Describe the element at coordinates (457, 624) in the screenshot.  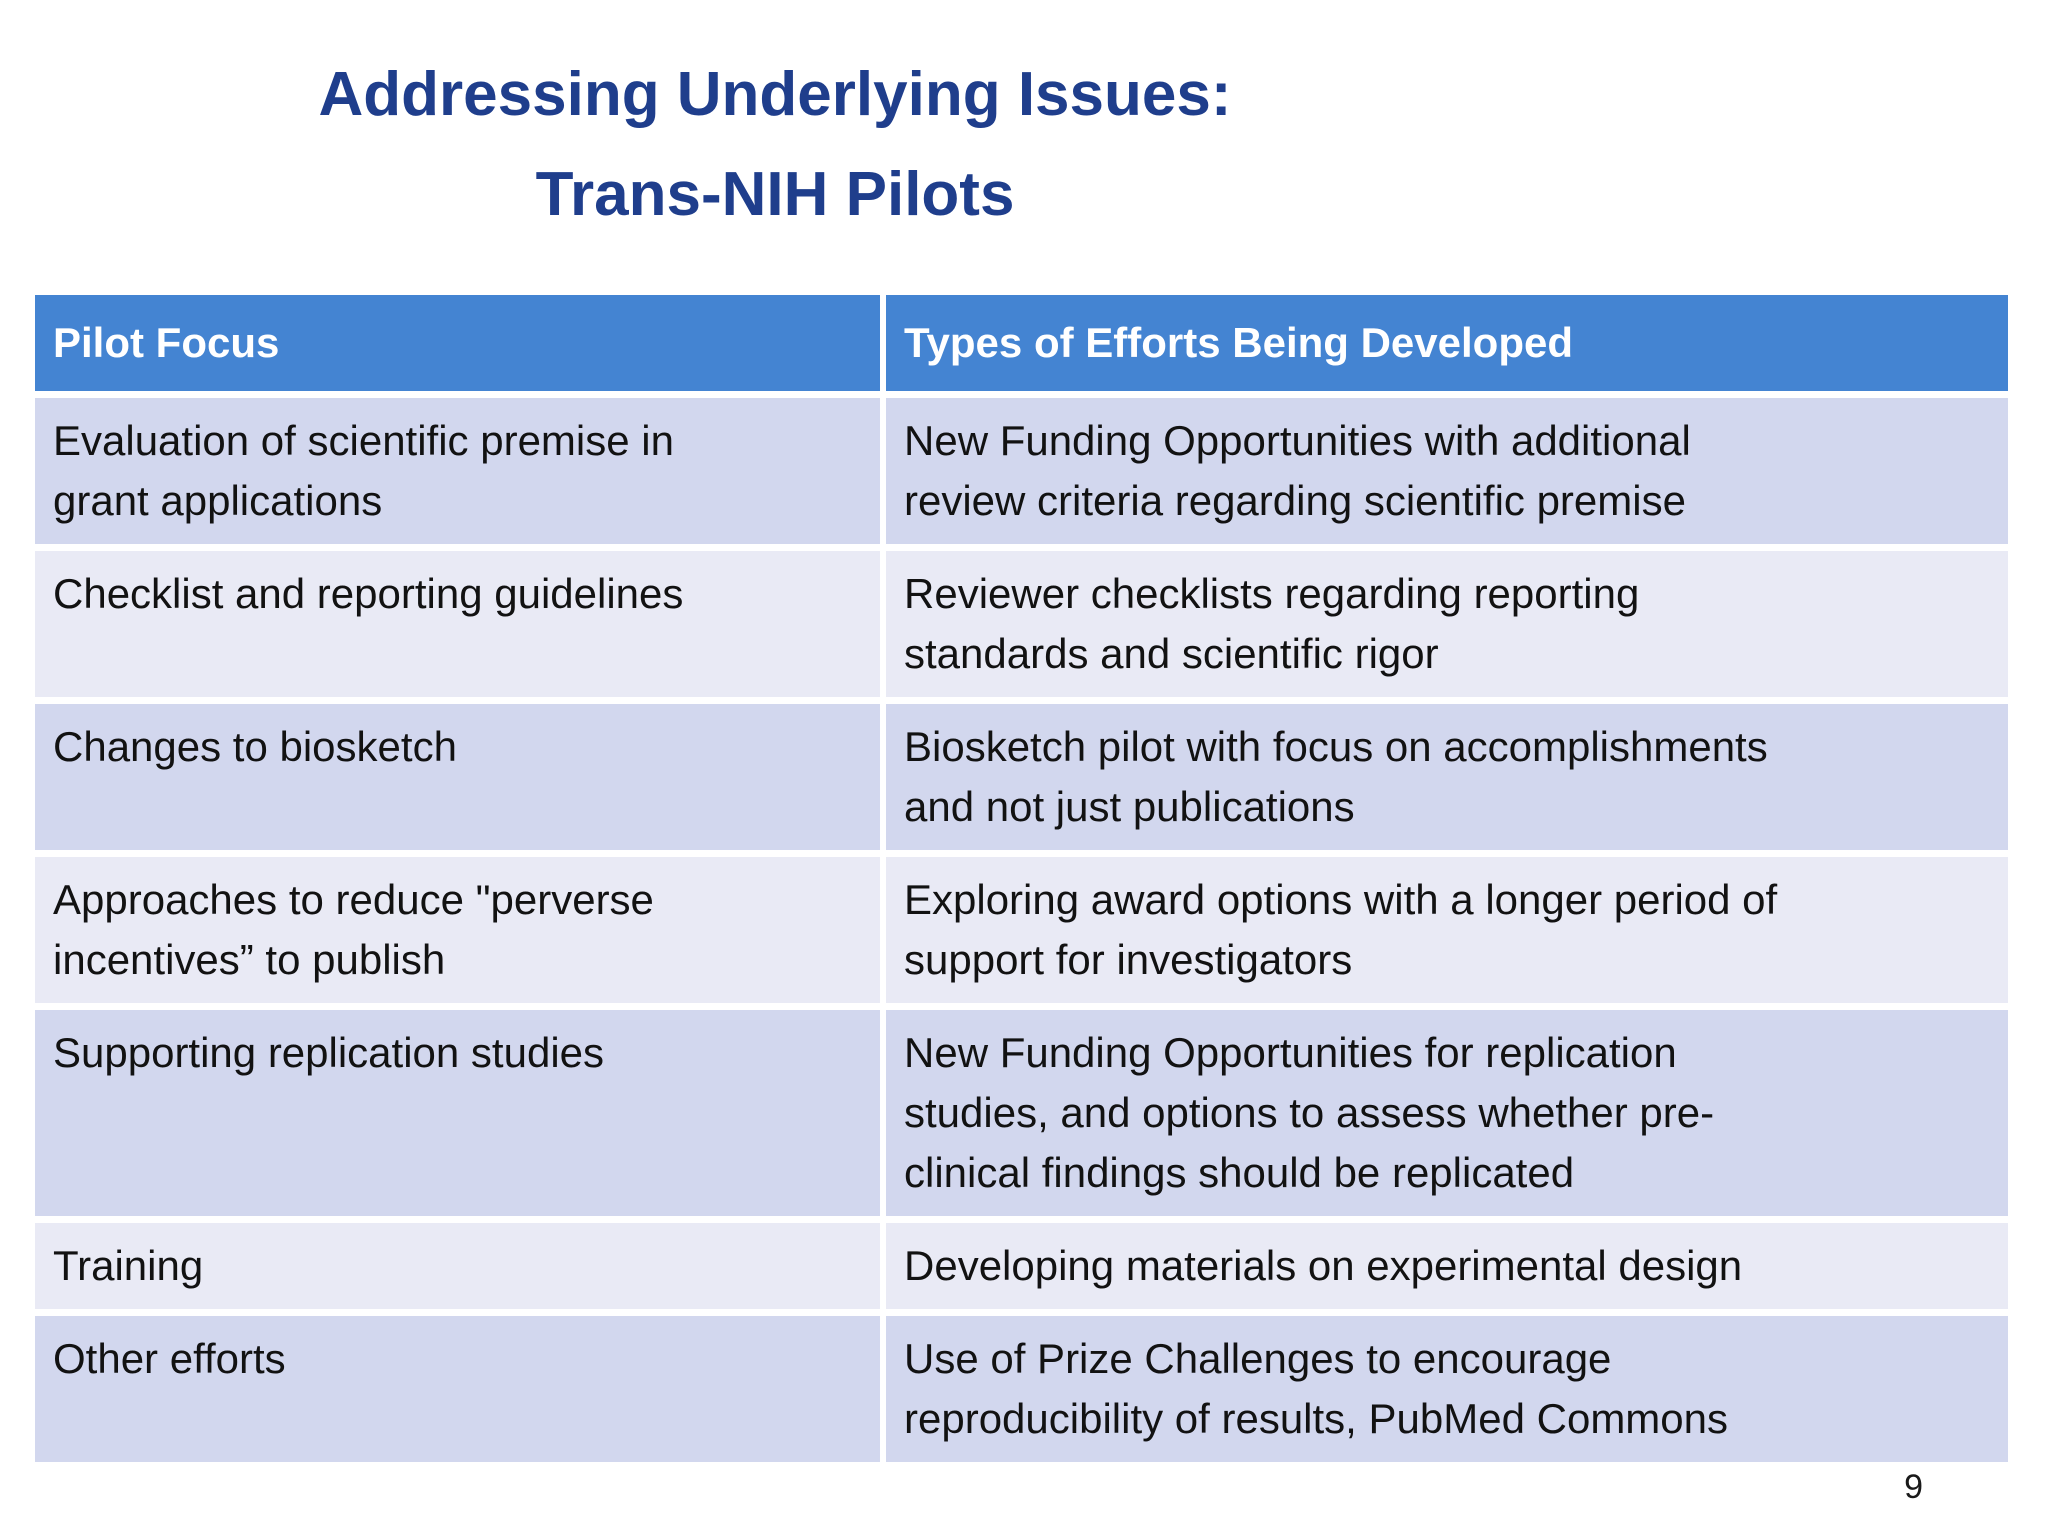
I see `cell-pilot-focus: Checklist and reporting guidelines` at that location.